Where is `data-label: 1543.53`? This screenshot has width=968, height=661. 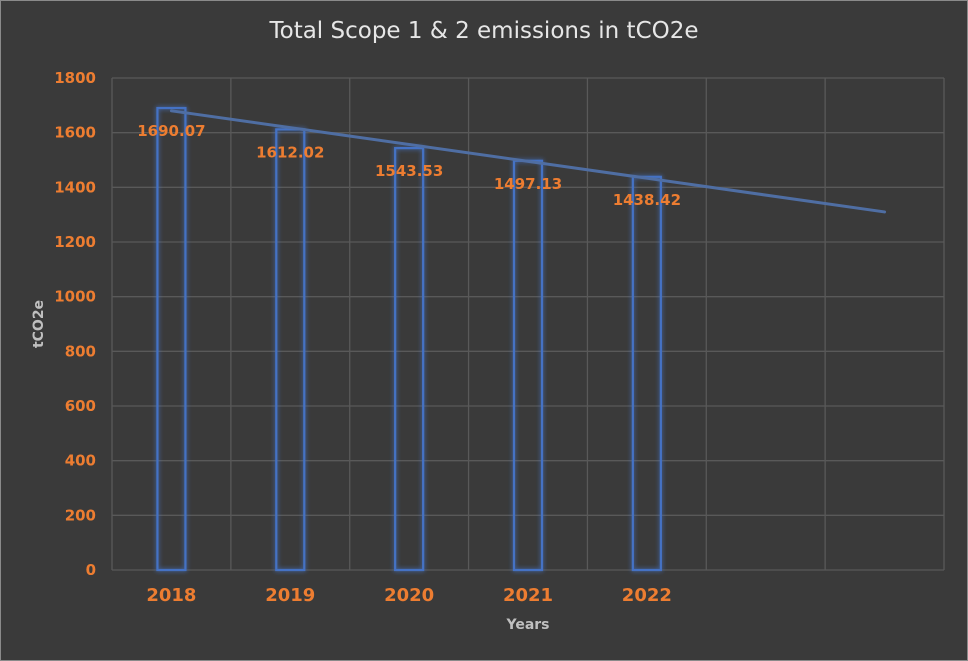
data-label: 1543.53 is located at coordinates (409, 171).